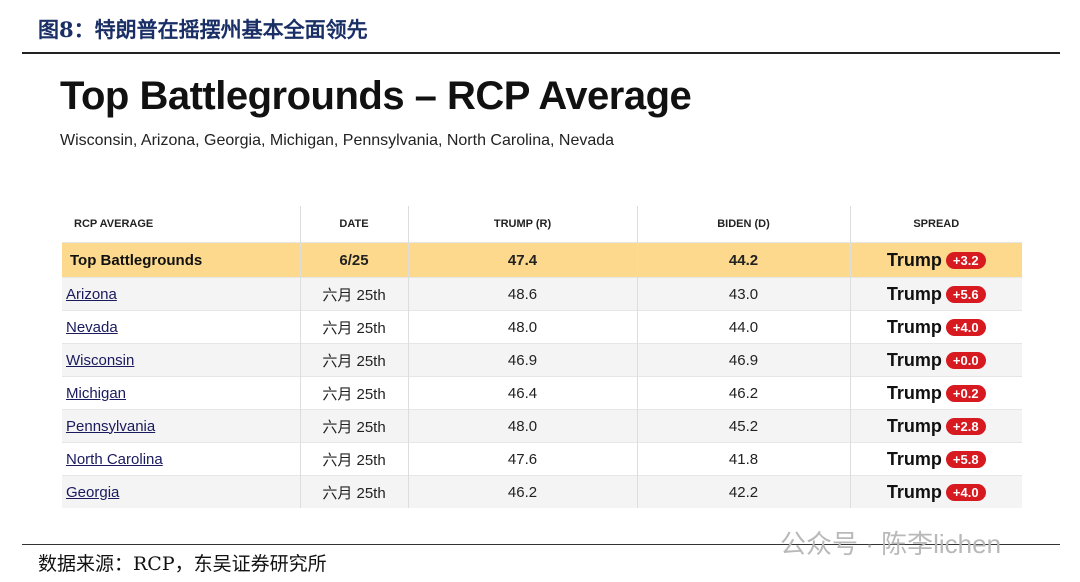  I want to click on table-row: Arizona 六月 25th 48.6 43.0 Trump +5.6, so click(542, 294).